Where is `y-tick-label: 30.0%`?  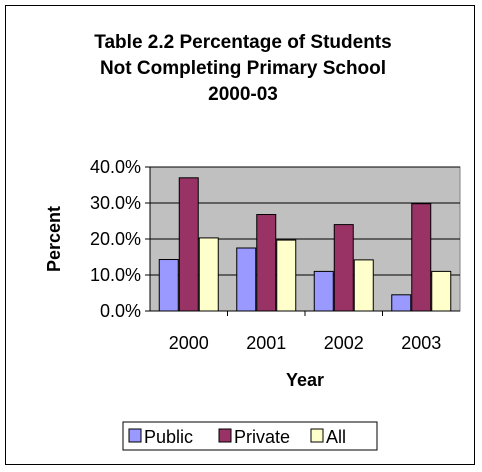 y-tick-label: 30.0% is located at coordinates (115, 203).